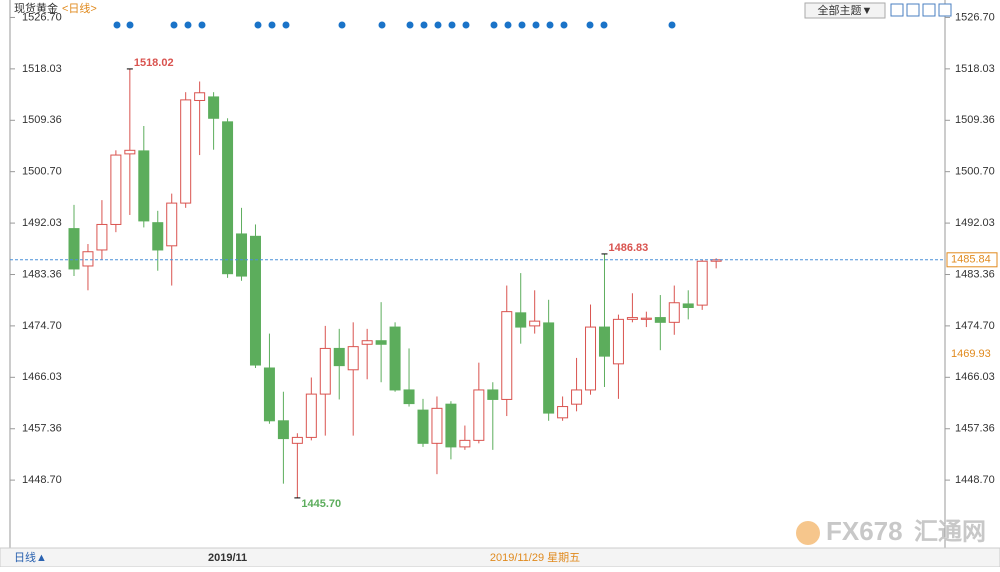 The image size is (1000, 572). What do you see at coordinates (808, 533) in the screenshot?
I see `logo-icon` at bounding box center [808, 533].